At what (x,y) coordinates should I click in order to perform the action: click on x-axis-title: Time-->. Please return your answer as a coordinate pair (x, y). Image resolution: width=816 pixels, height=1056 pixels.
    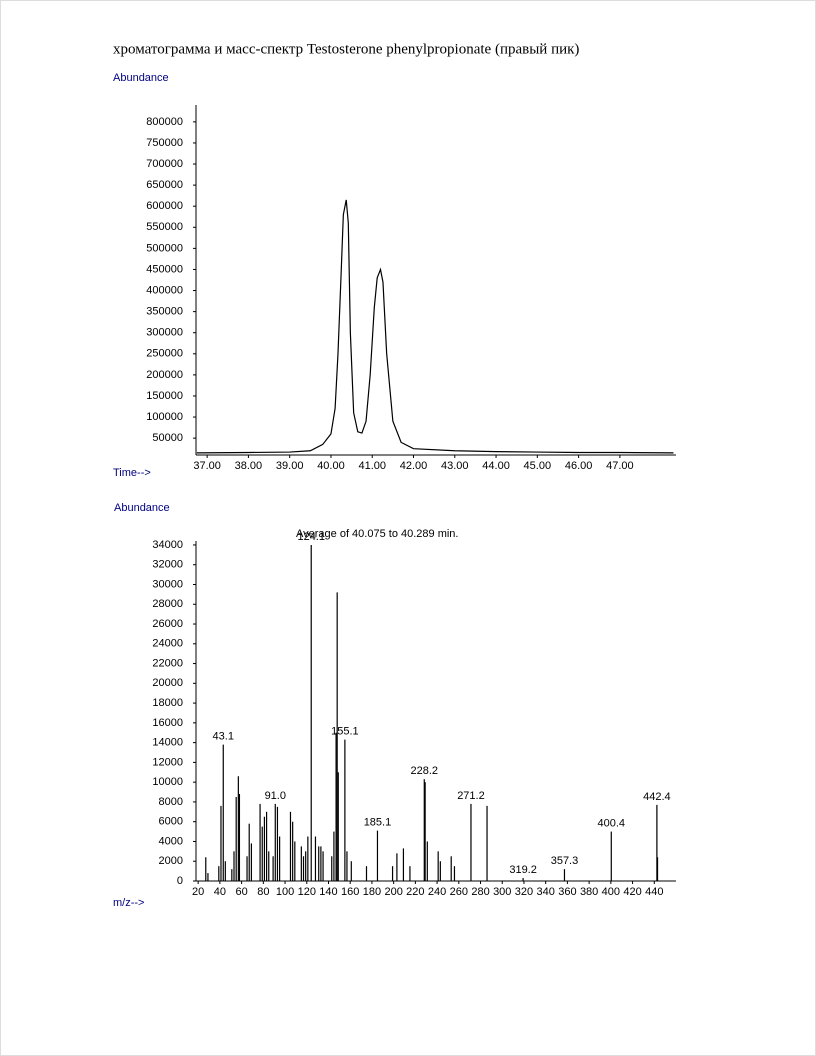
    Looking at the image, I should click on (132, 473).